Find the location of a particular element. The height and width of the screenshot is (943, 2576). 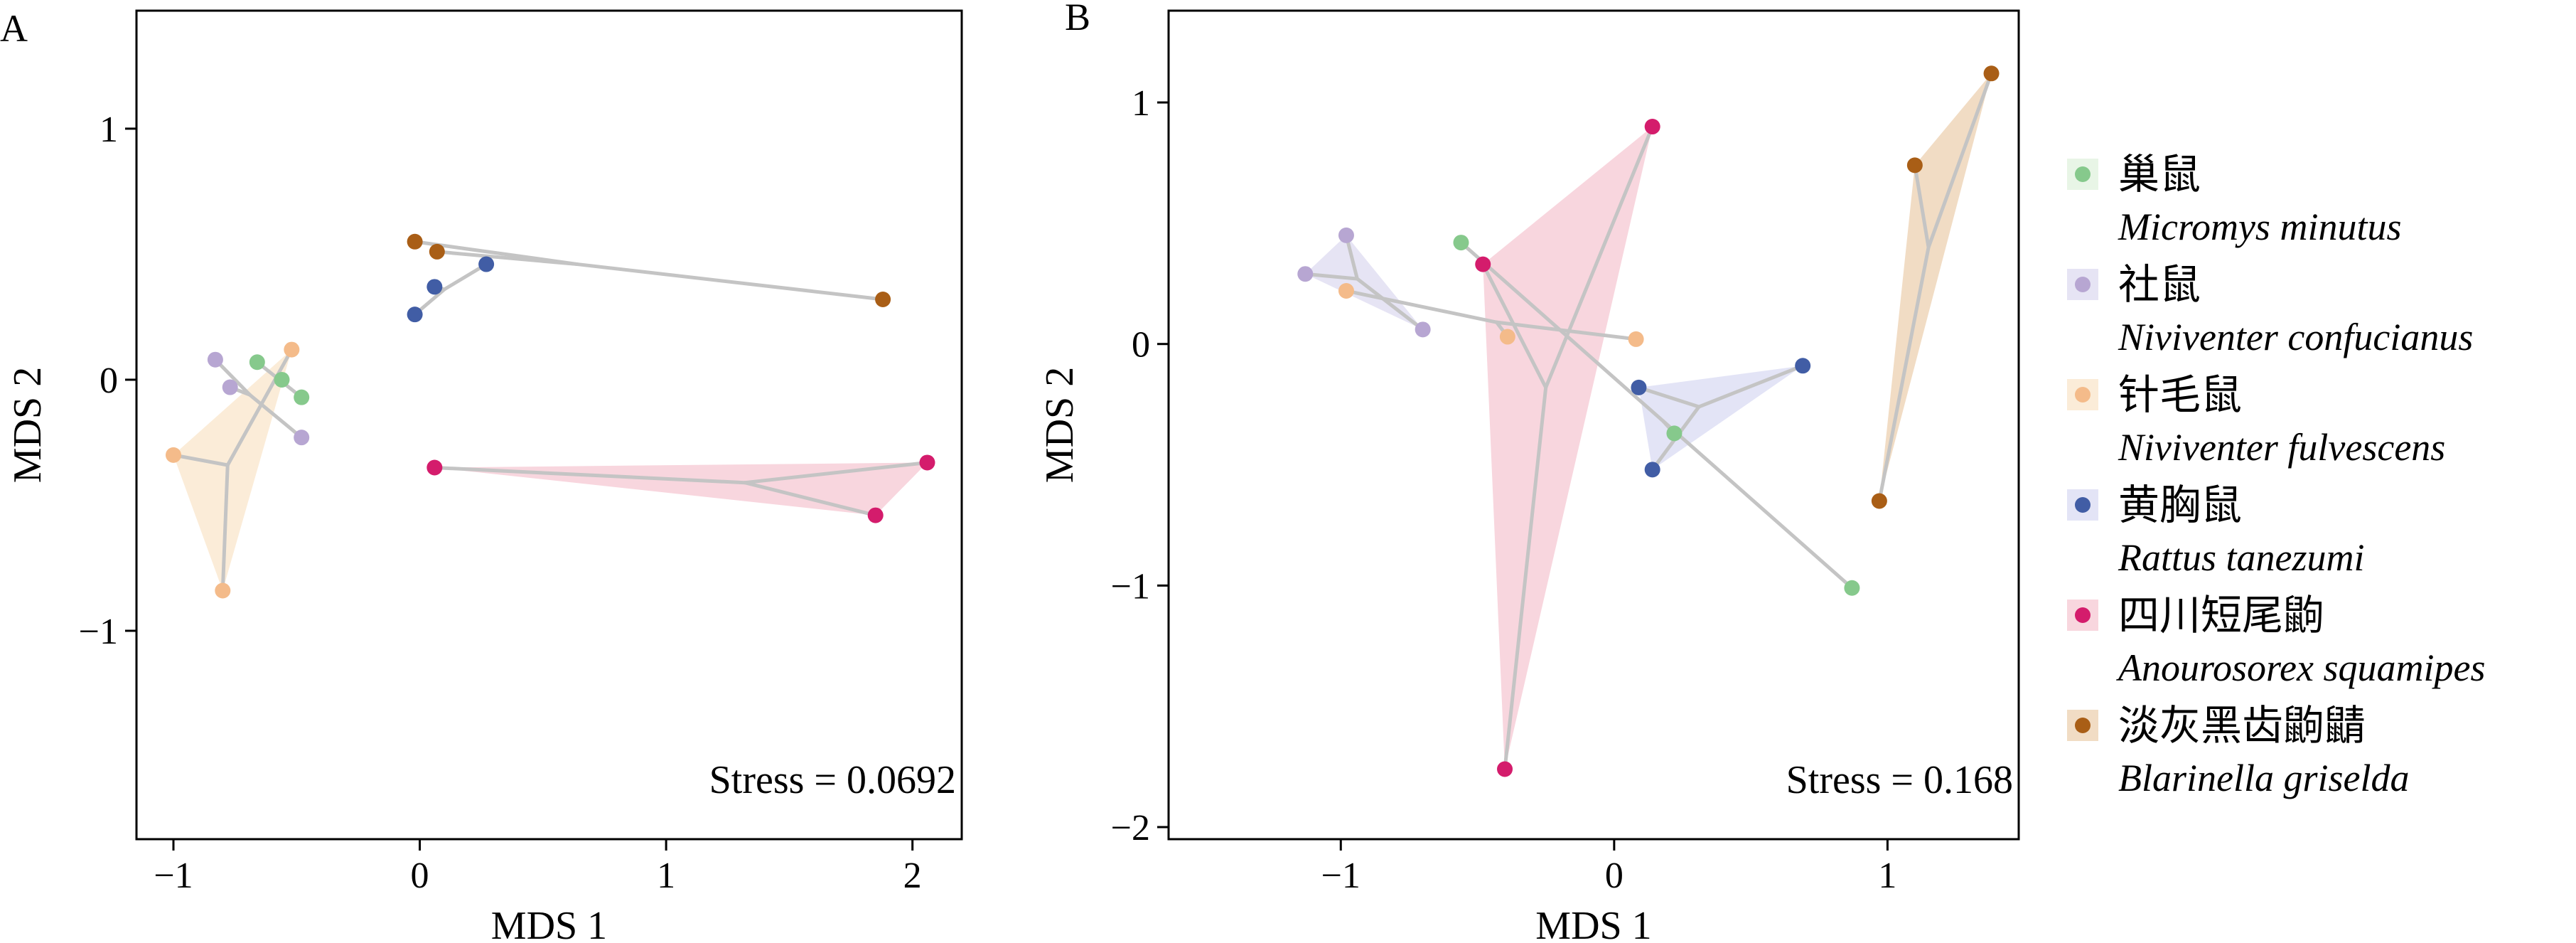

panel-label: B is located at coordinates (1077, 19).